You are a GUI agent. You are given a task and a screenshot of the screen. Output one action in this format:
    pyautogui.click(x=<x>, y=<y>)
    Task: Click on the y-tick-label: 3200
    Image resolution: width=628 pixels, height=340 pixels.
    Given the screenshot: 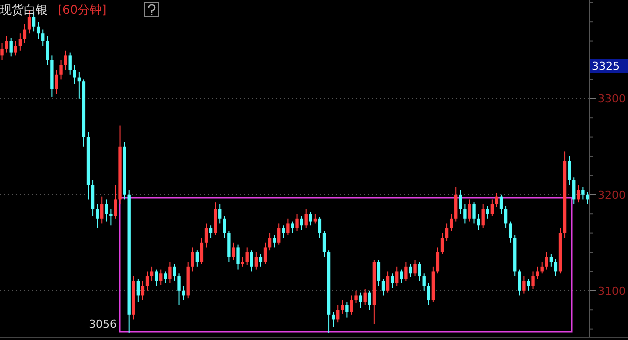 What is the action you would take?
    pyautogui.click(x=612, y=195)
    